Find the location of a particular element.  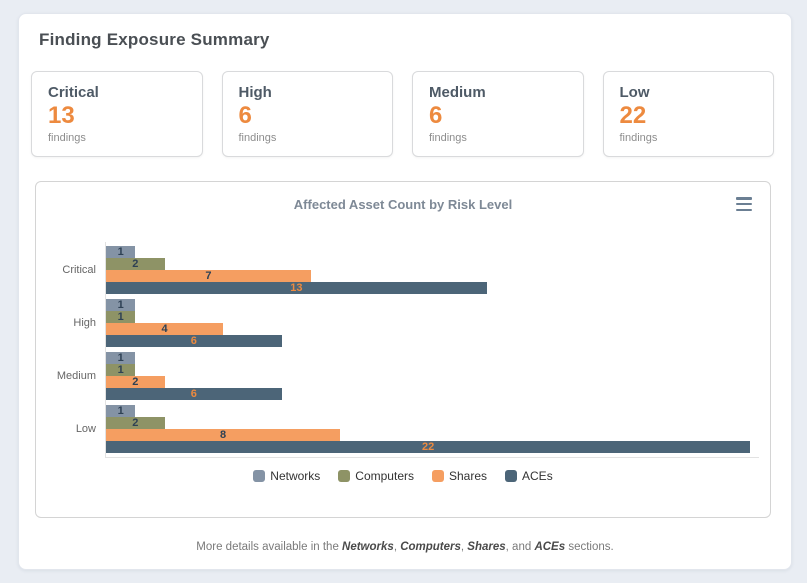

category-label-low: Low is located at coordinates (85, 429).